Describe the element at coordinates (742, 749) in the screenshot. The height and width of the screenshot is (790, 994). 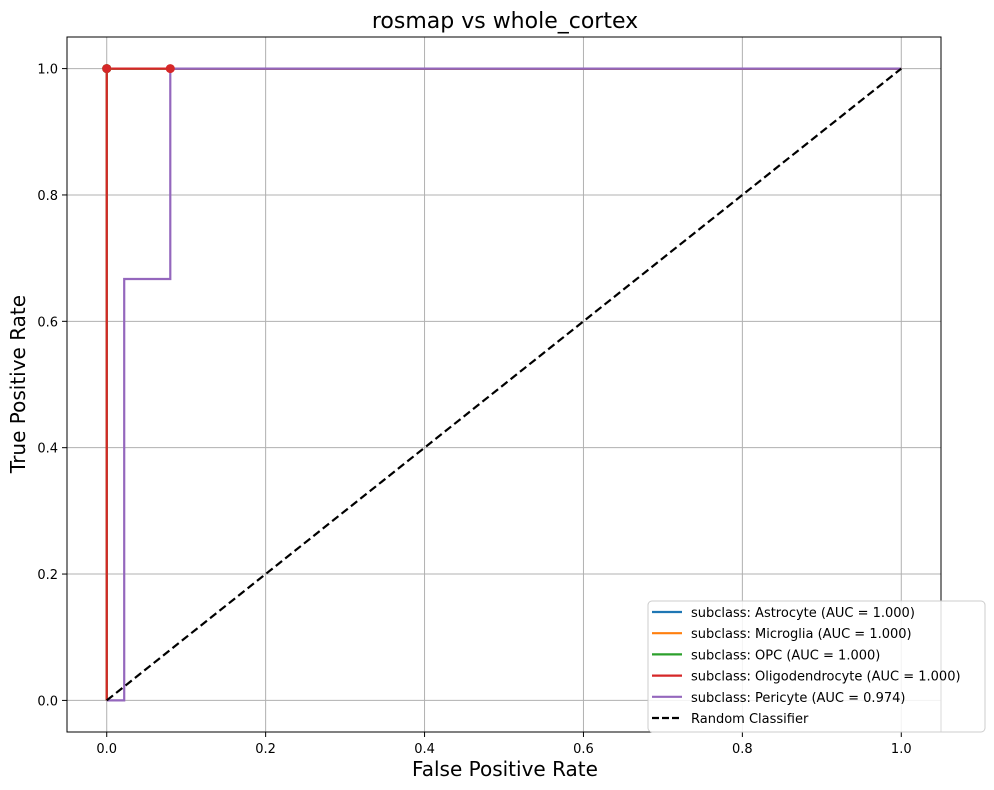
I see `x-tick-label: 0.8` at that location.